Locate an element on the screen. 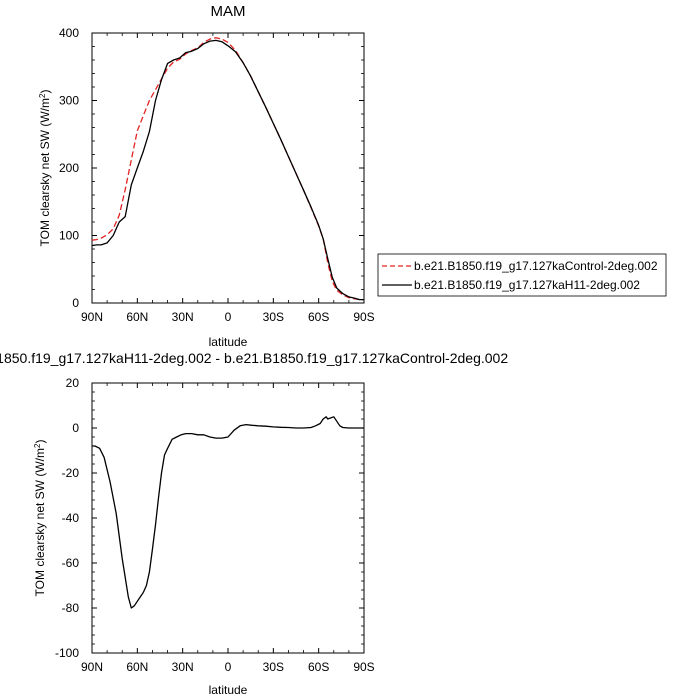 This screenshot has height=700, width=700. bottom-y-tick-label: 20 is located at coordinates (73, 383).